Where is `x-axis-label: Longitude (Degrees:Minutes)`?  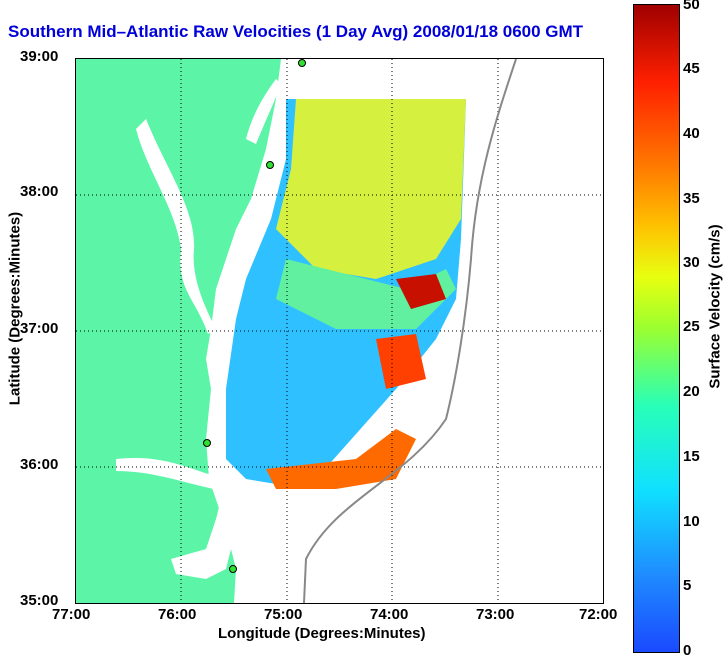
x-axis-label: Longitude (Degrees:Minutes) is located at coordinates (322, 633).